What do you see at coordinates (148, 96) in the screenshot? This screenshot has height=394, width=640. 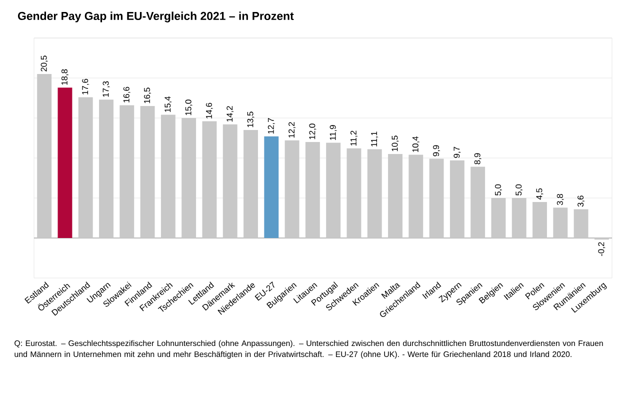 I see `data-label: 16,5` at bounding box center [148, 96].